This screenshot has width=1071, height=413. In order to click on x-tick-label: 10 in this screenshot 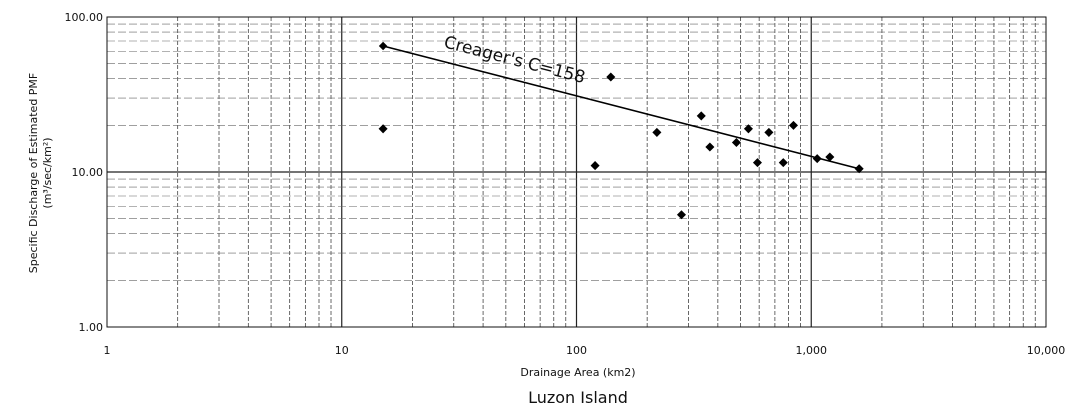, I will do `click(342, 350)`.